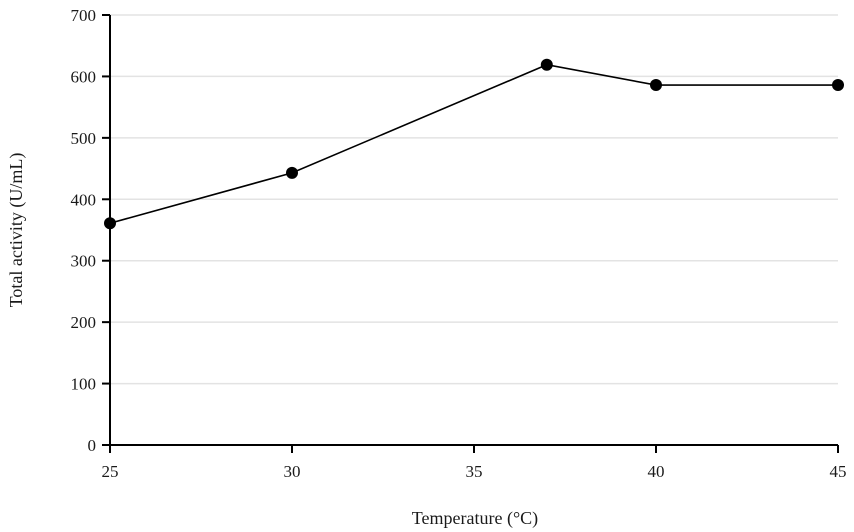 This screenshot has width=854, height=532. What do you see at coordinates (90, 230) in the screenshot?
I see `y-axis-ticks: 0 100 200 300 400 500 600 700` at bounding box center [90, 230].